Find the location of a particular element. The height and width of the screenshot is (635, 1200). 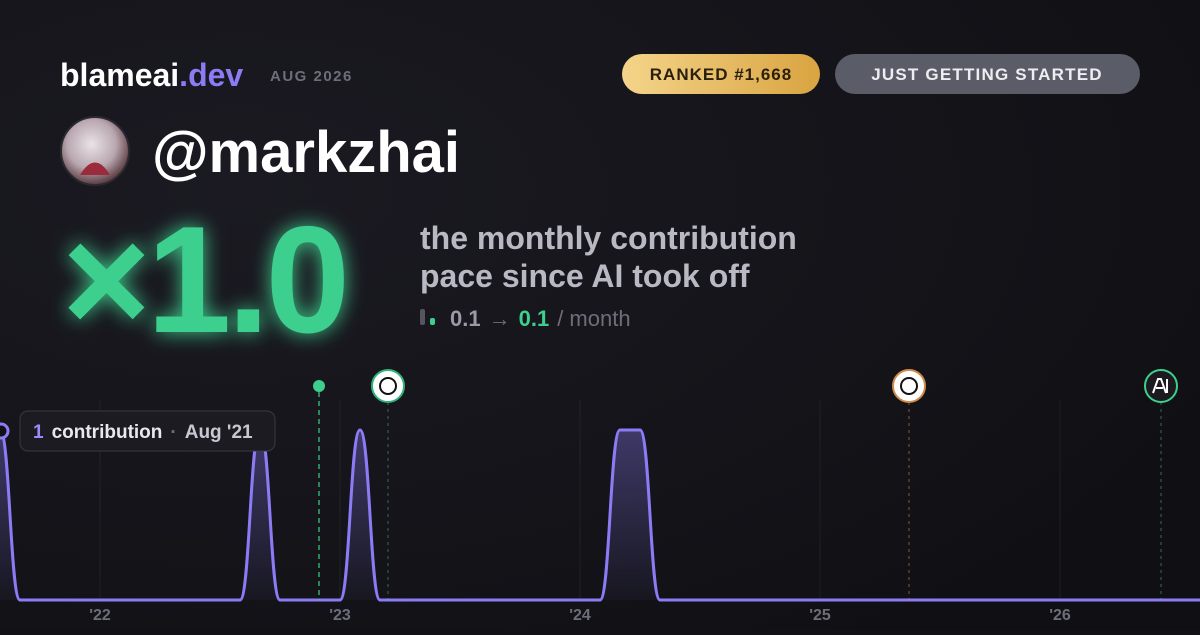

pace: 0.1 → 0.1 / month is located at coordinates (540, 318).